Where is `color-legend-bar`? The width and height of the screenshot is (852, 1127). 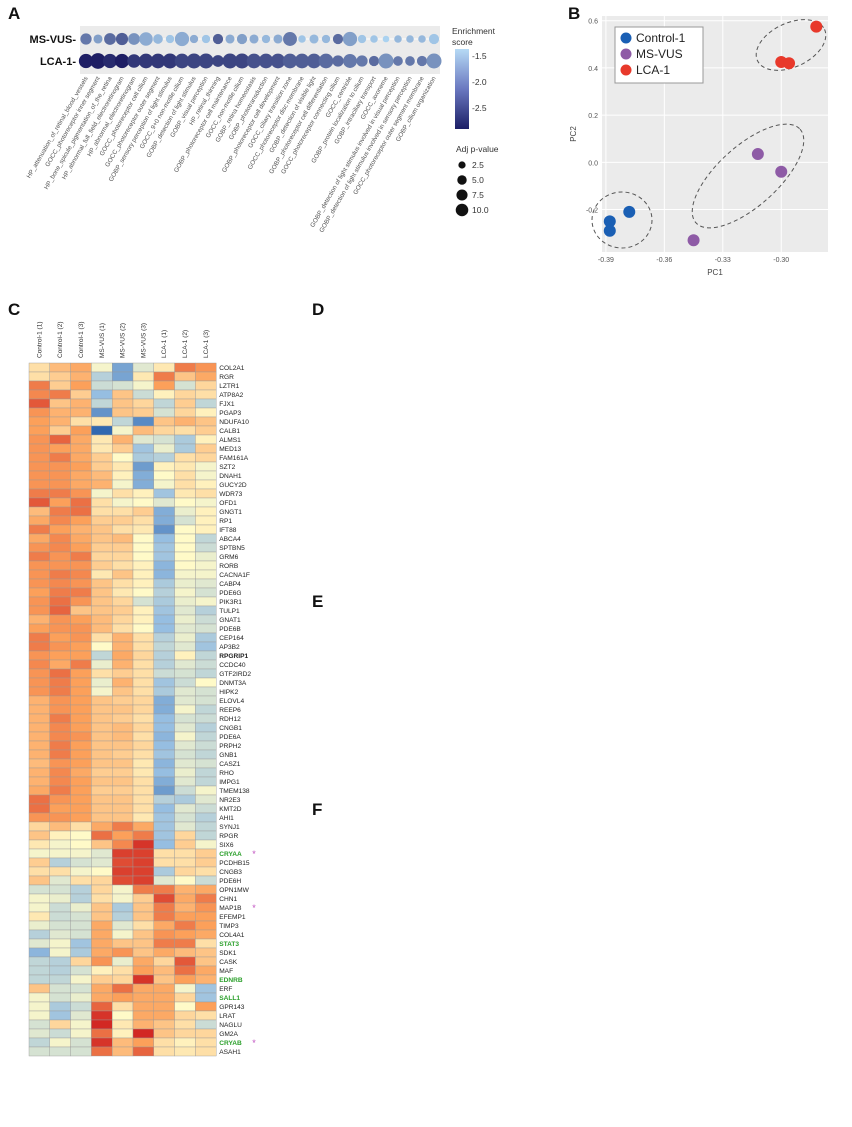 color-legend-bar is located at coordinates (462, 89).